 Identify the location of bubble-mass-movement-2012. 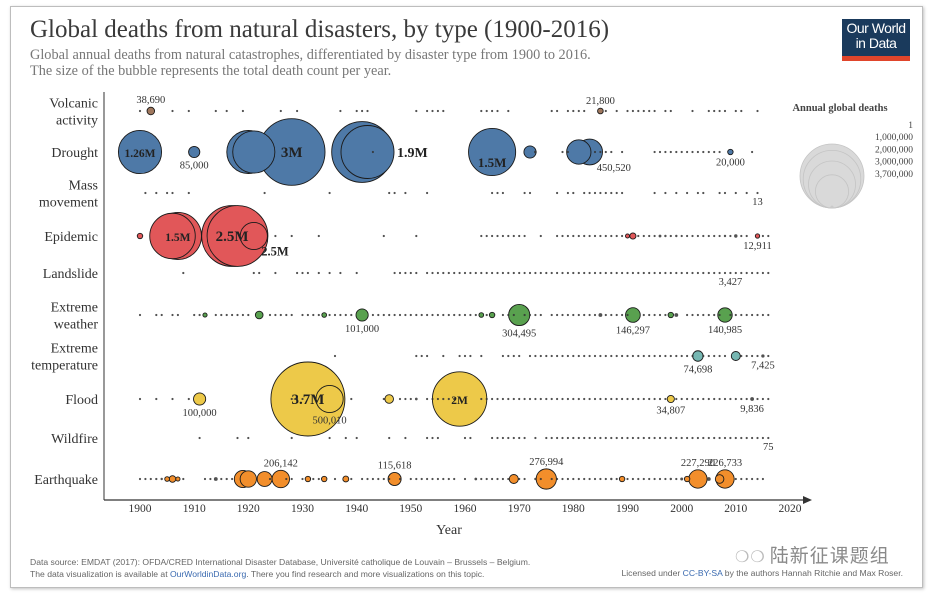
(746, 193).